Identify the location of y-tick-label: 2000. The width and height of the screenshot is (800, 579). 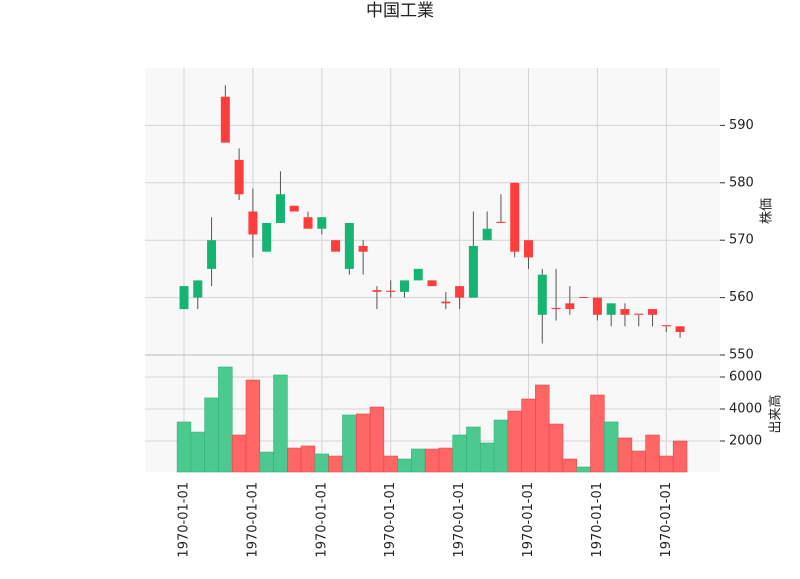
(745, 441).